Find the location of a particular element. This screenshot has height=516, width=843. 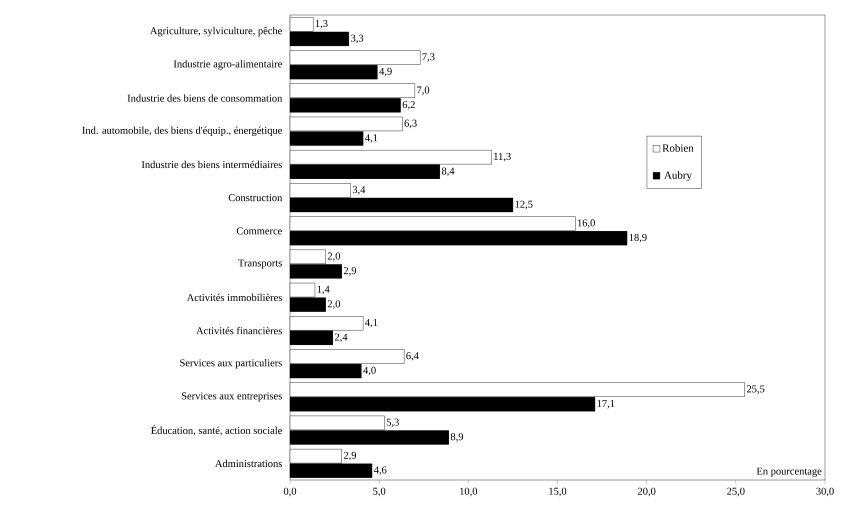

y-tick-label: Services aux entreprises is located at coordinates (232, 397).